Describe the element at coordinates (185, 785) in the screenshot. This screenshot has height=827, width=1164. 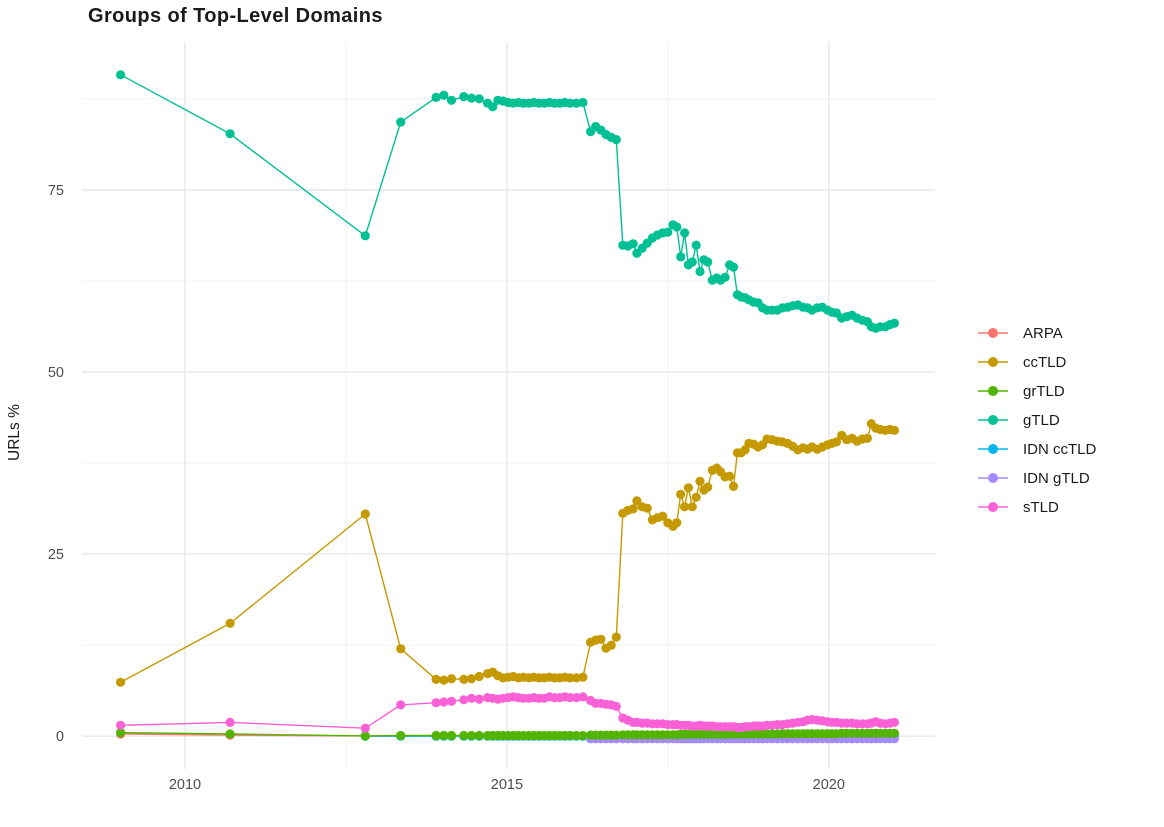
I see `x-tick-label: 2010` at that location.